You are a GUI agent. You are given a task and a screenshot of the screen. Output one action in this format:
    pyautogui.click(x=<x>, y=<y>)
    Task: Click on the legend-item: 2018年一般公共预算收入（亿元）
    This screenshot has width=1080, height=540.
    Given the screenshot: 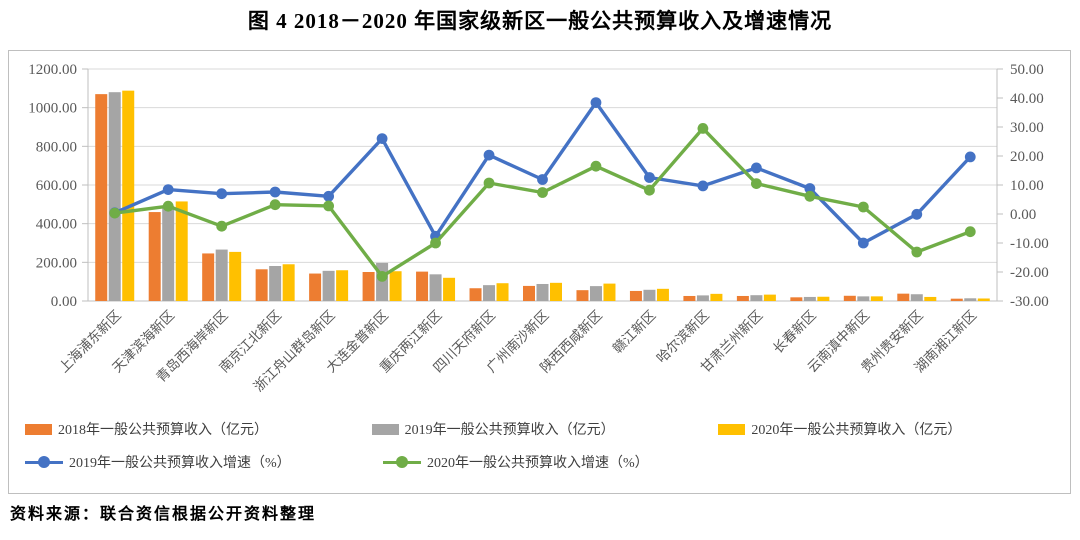 What is the action you would take?
    pyautogui.click(x=198, y=429)
    